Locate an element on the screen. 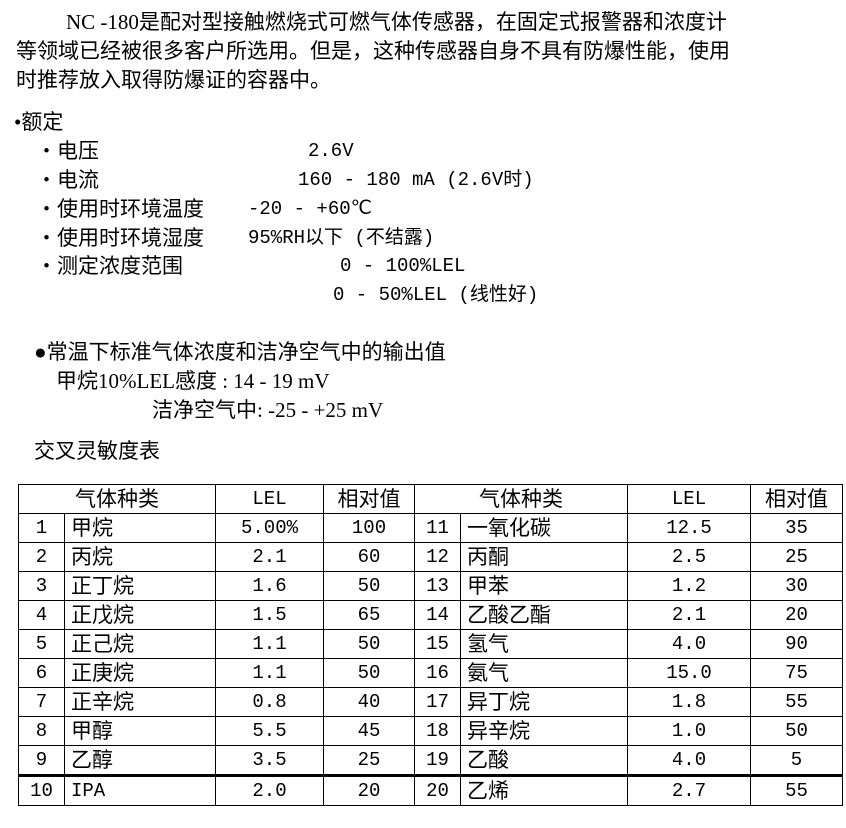  table-row: 10 IPA 2.0 20 20 乙烯 2.7 55 is located at coordinates (430, 790).